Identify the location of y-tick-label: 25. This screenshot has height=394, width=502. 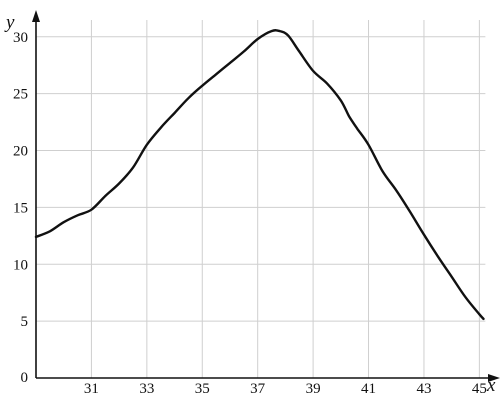
(20, 95).